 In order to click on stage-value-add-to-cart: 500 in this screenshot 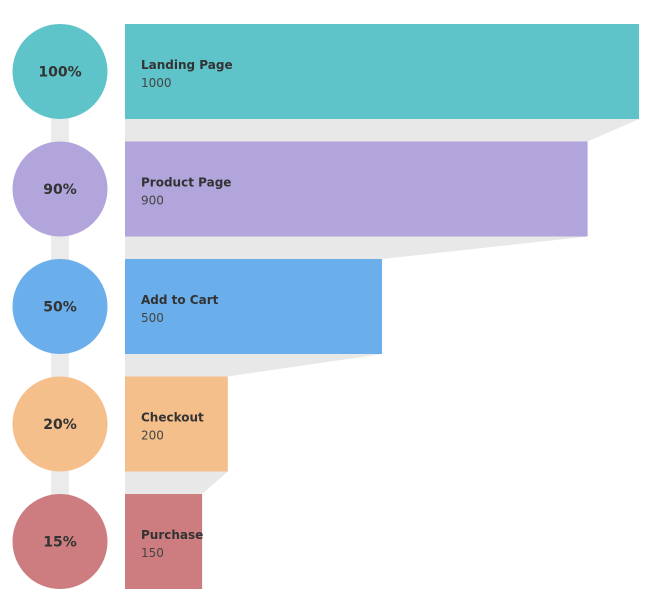, I will do `click(152, 318)`.